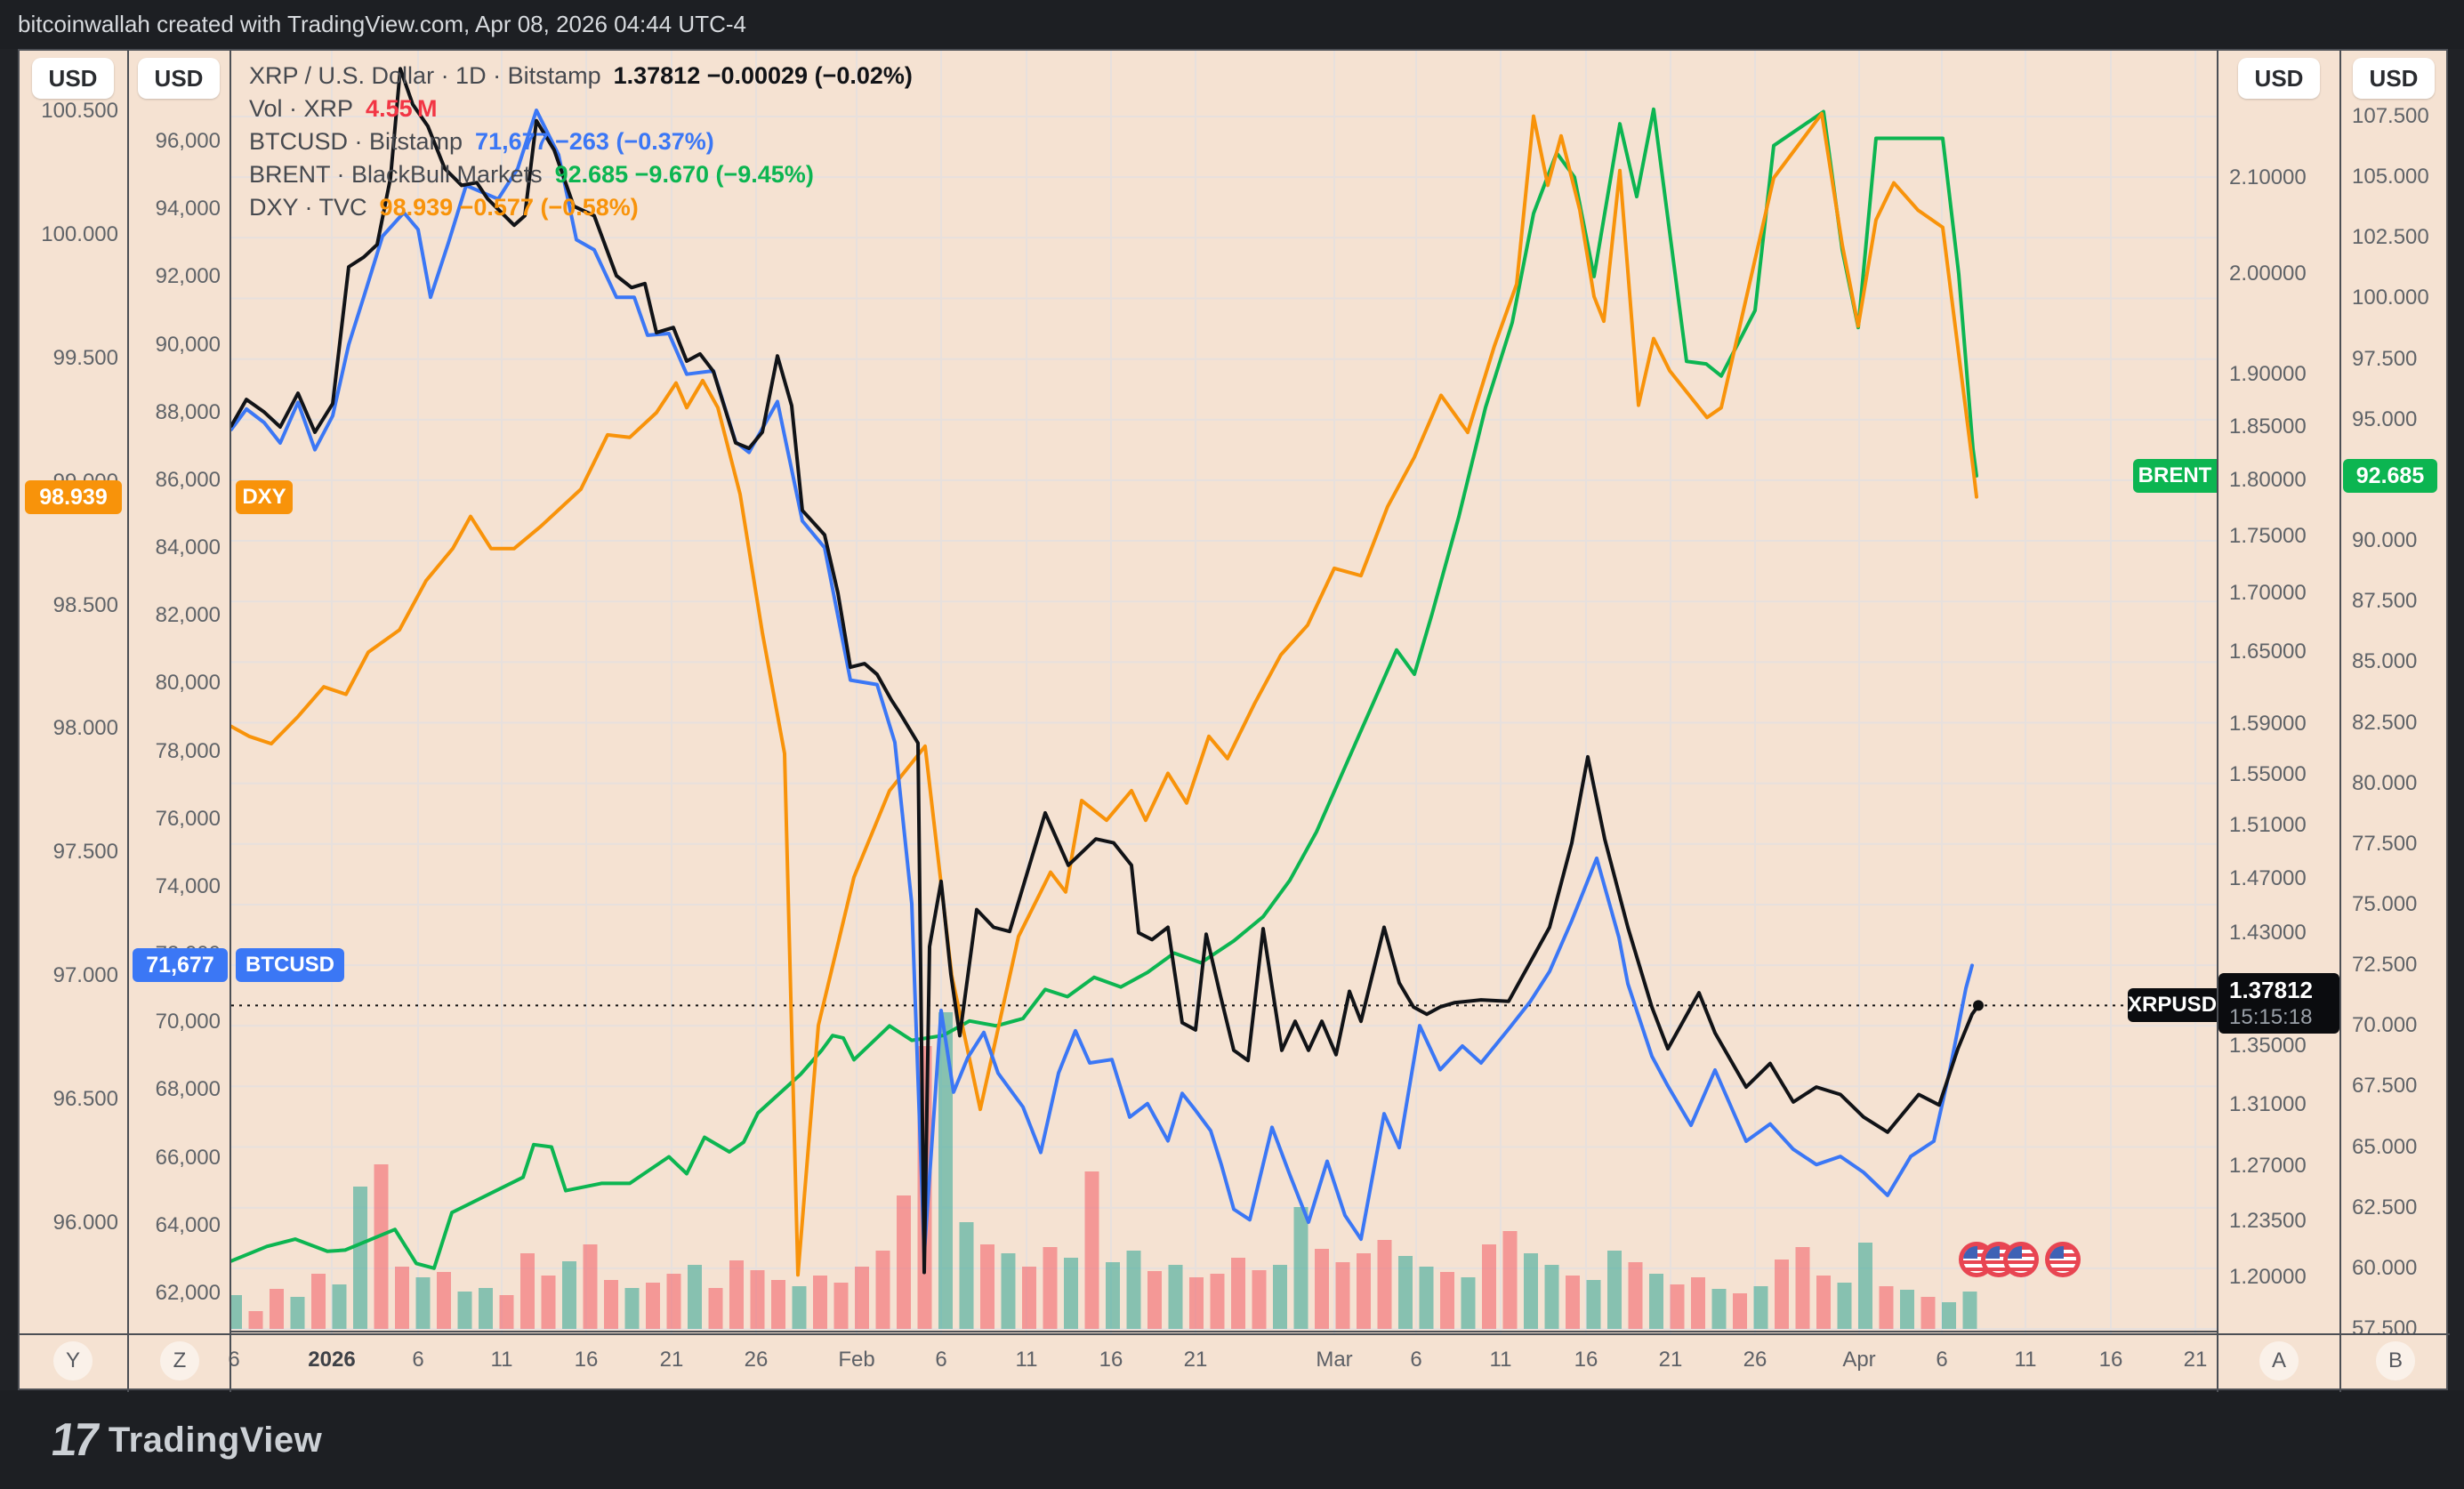  What do you see at coordinates (85, 1223) in the screenshot?
I see `axis-tick: 96.000` at bounding box center [85, 1223].